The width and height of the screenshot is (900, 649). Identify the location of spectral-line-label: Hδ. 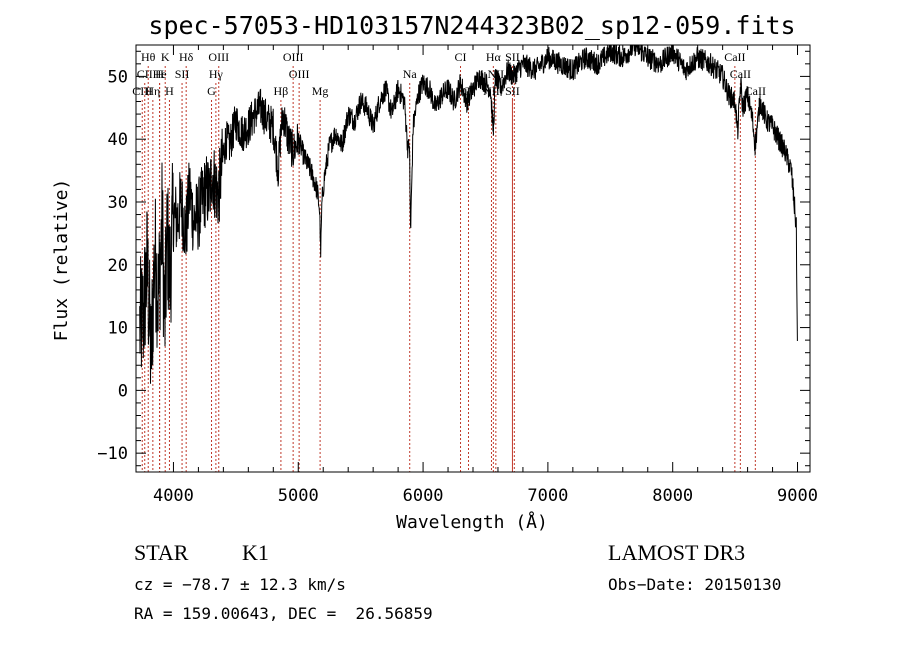
(186, 57).